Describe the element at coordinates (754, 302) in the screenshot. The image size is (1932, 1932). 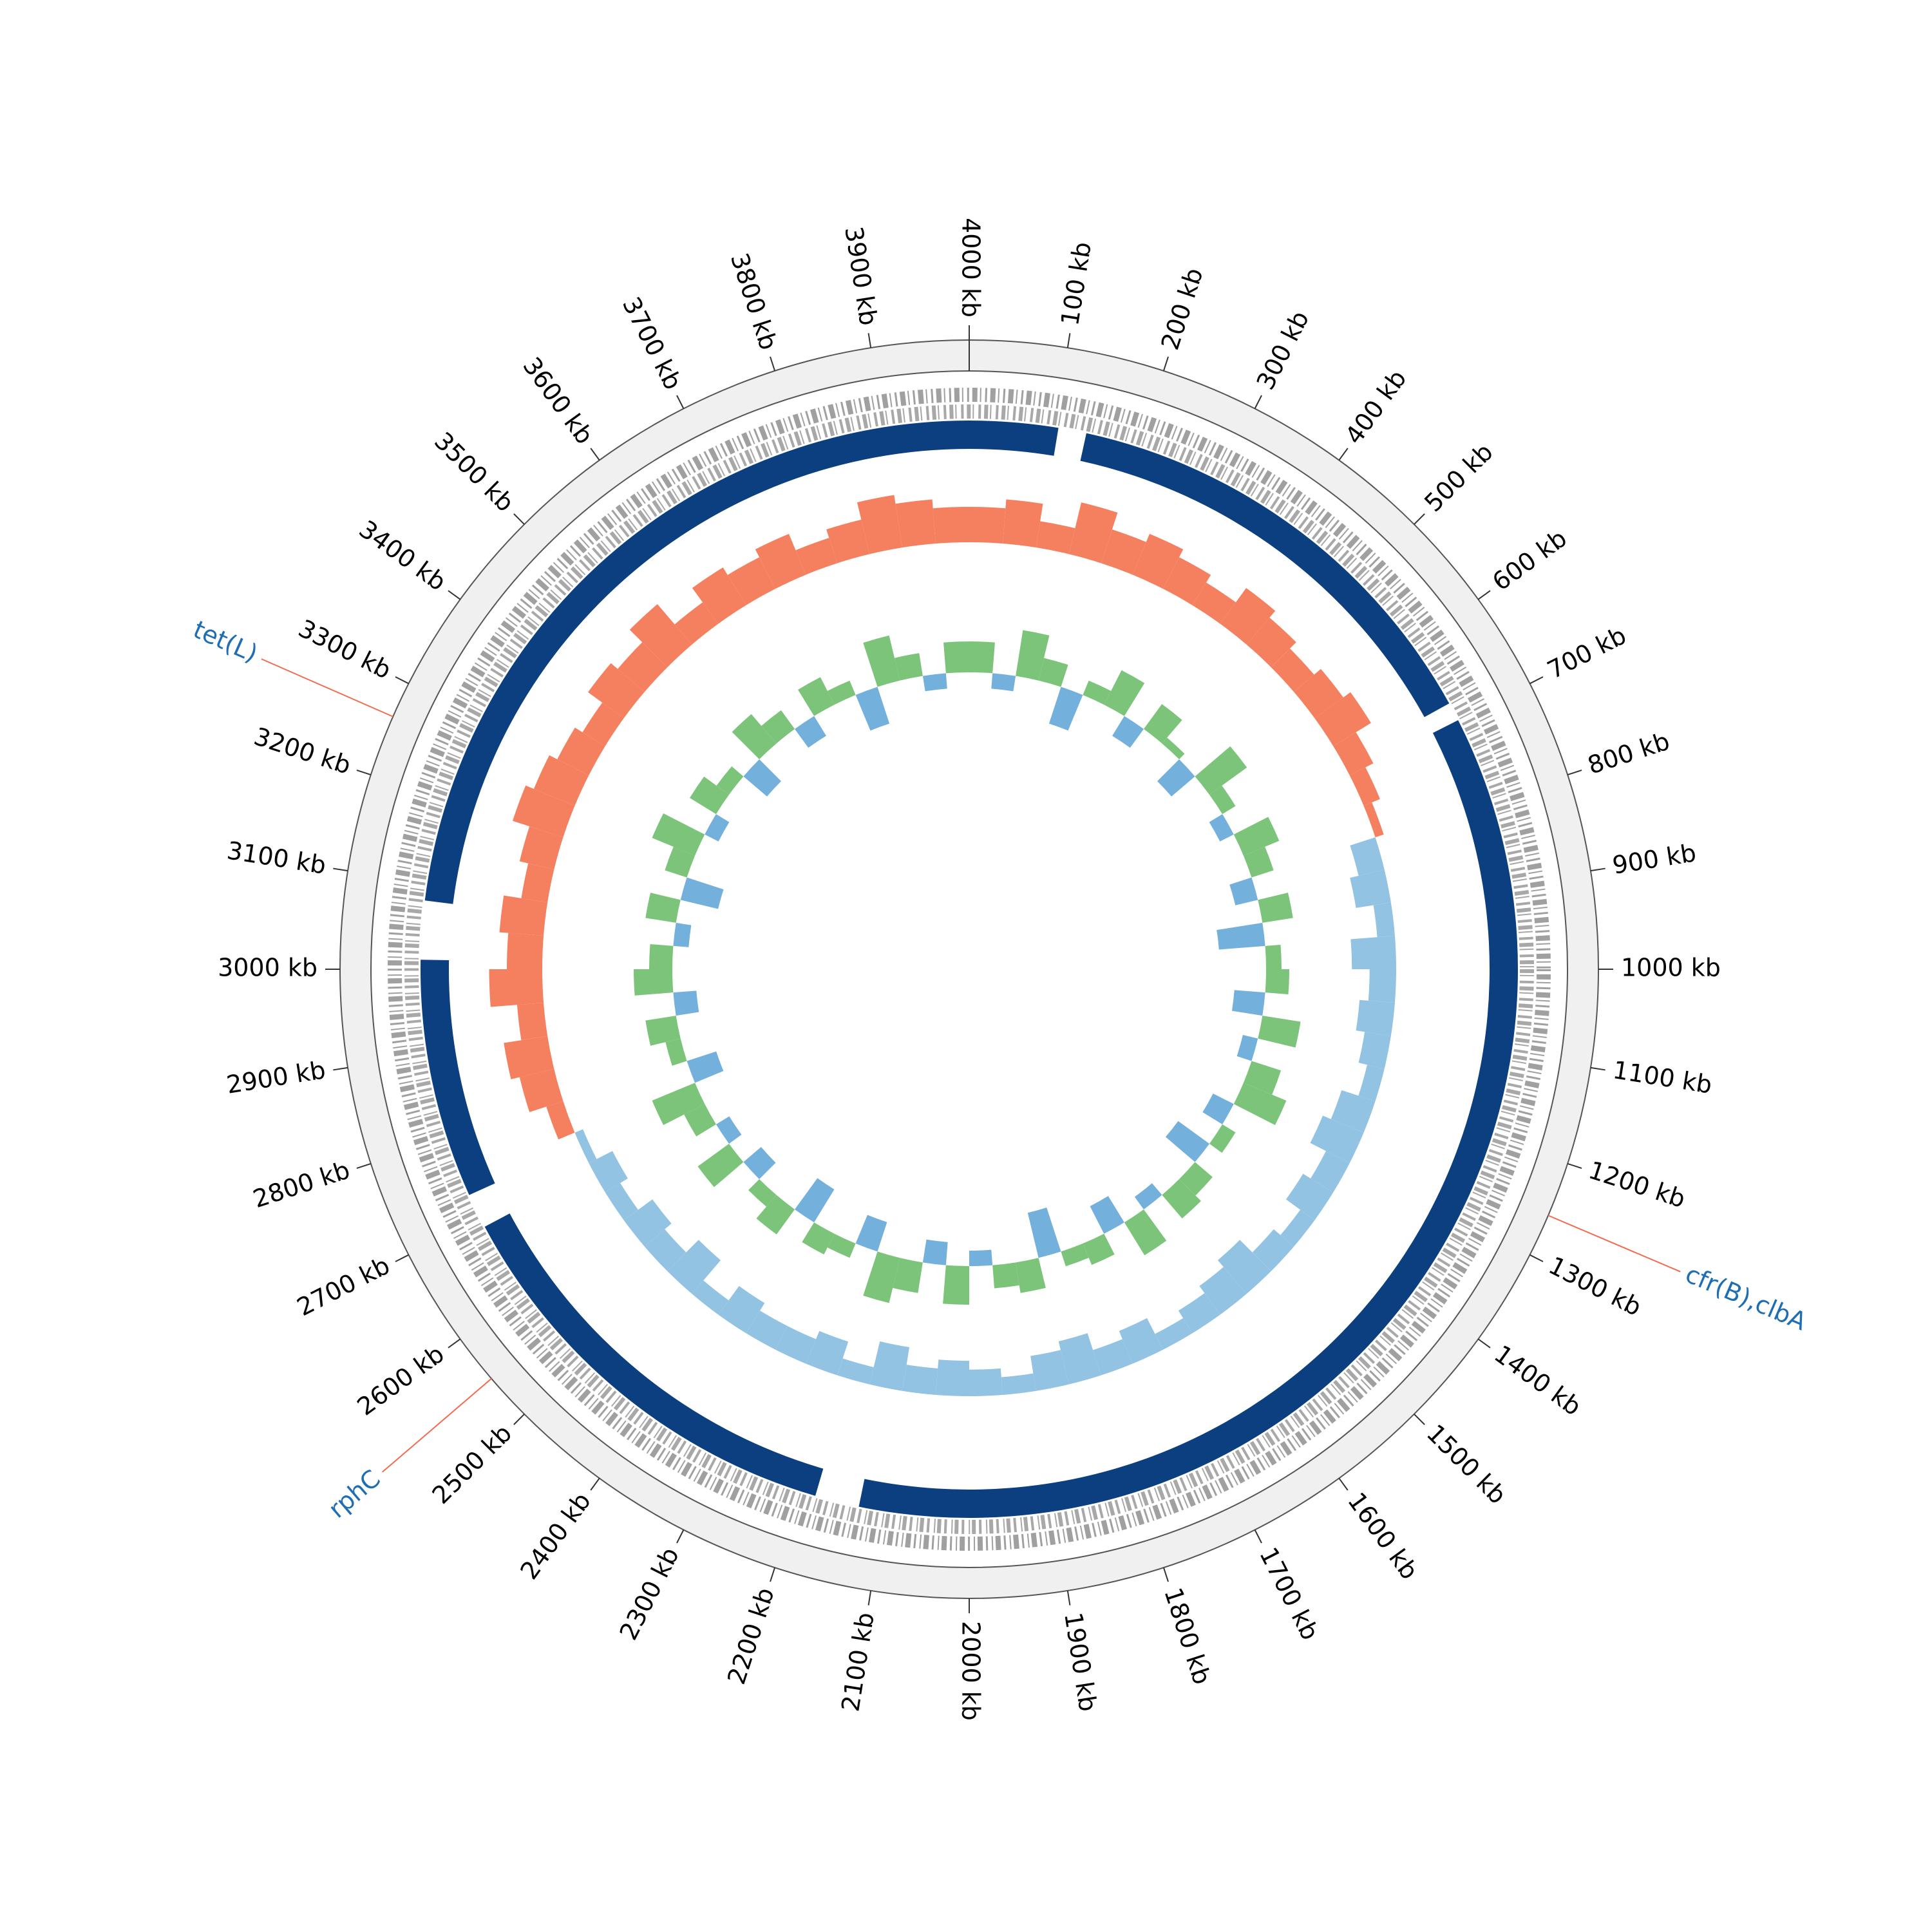
I see `tick-label: 3800 kb` at that location.